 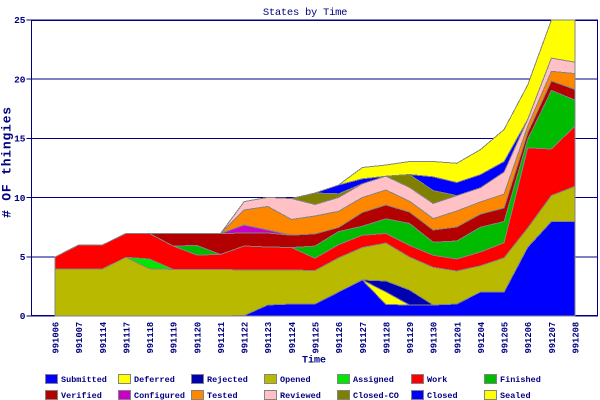 What do you see at coordinates (506, 338) in the screenshot?
I see `svg-text: 991205` at bounding box center [506, 338].